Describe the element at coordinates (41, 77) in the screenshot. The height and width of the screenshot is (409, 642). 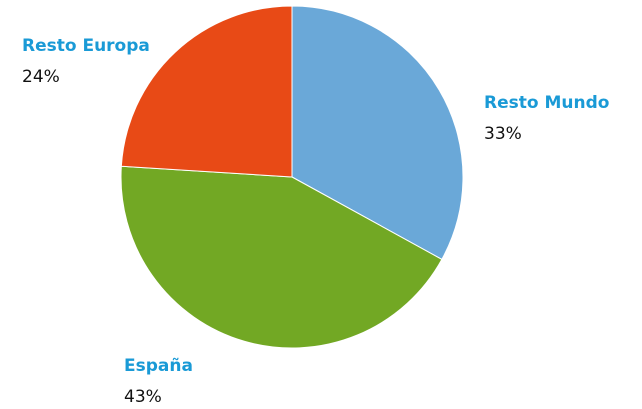
I see `slice-value: 24%` at that location.